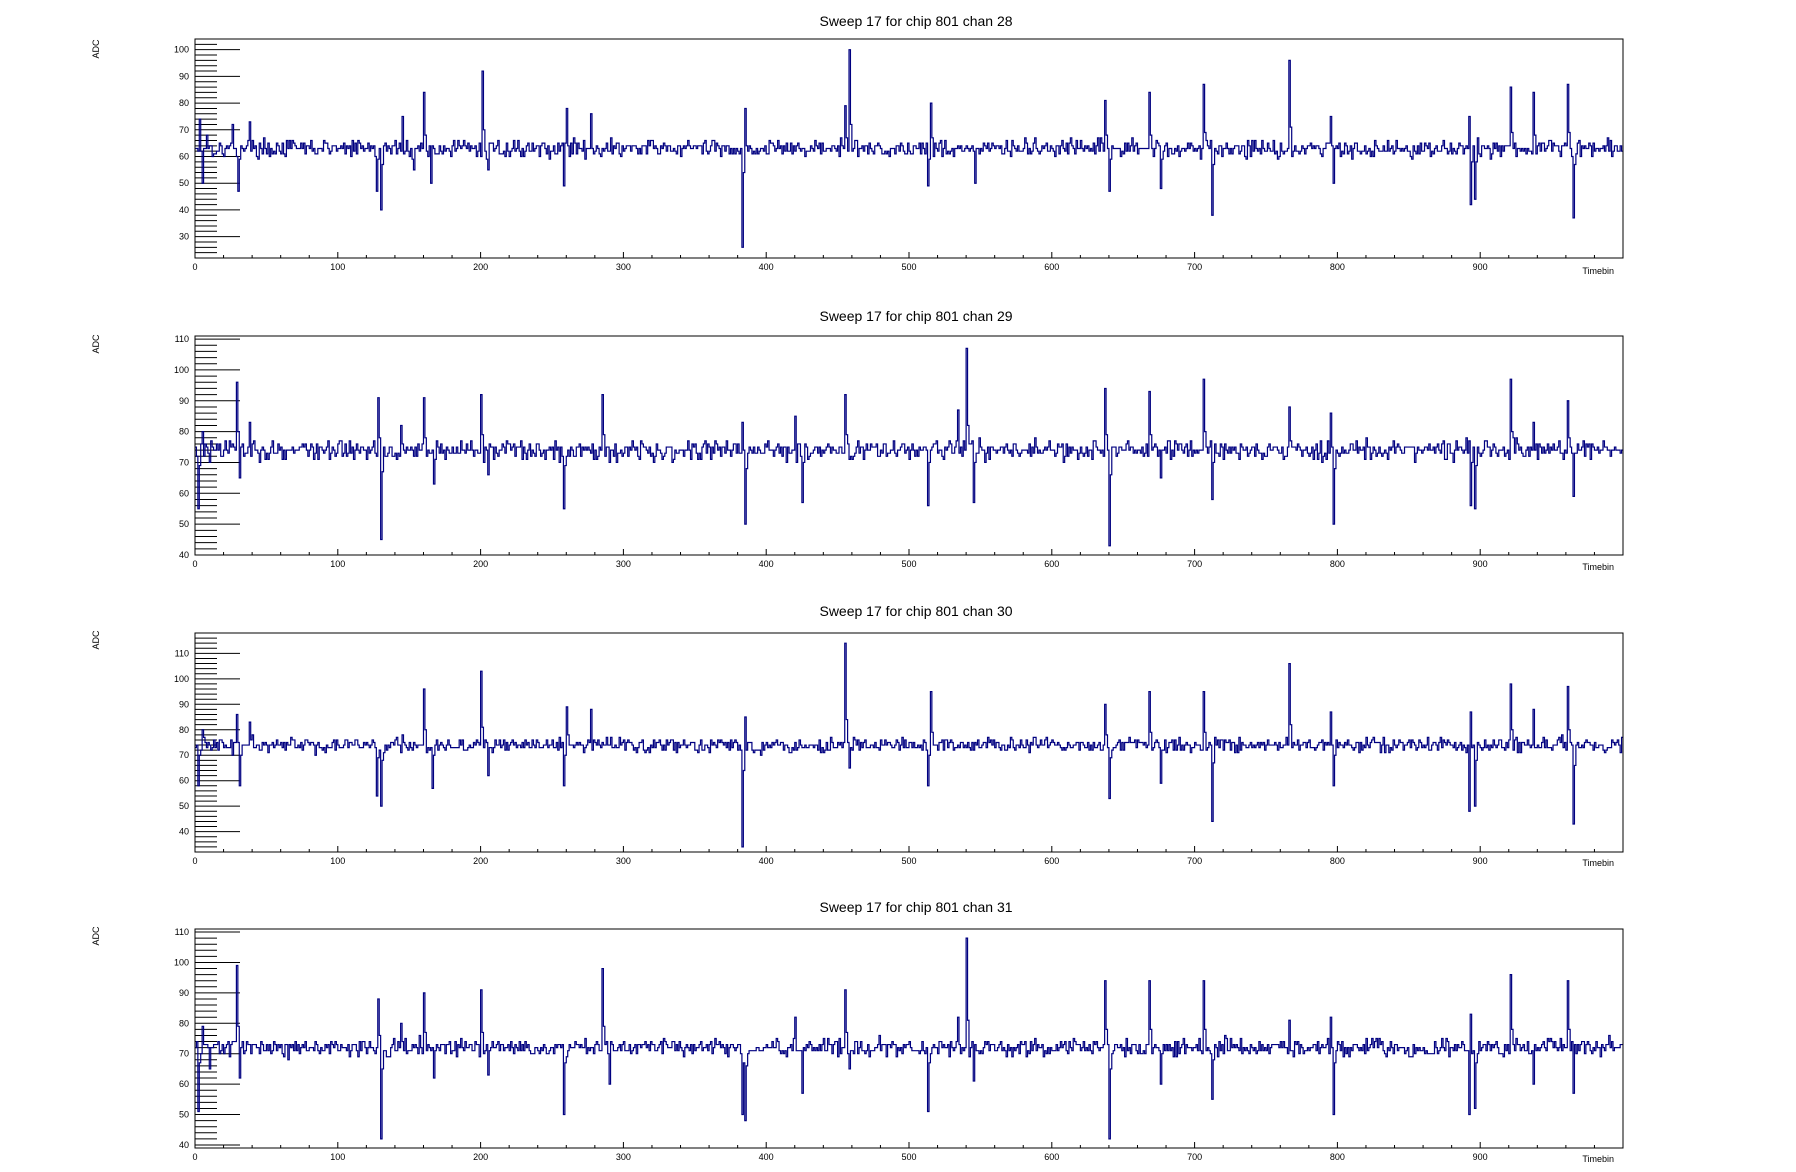 The height and width of the screenshot is (1172, 1796). I want to click on panel-3-ylabel: ADC, so click(96, 640).